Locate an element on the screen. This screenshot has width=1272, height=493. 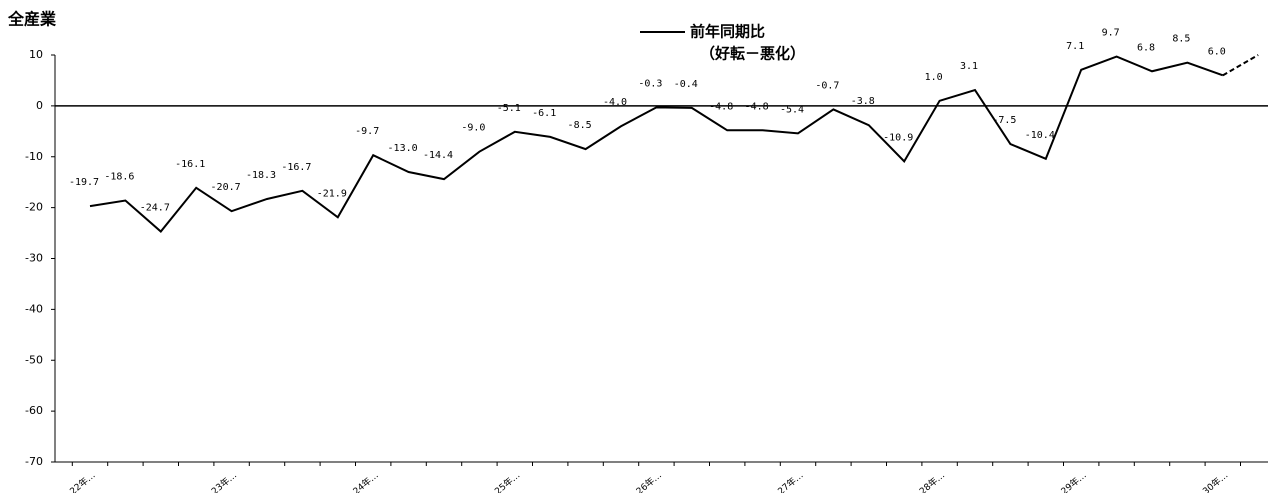
data-label: 9.7 is located at coordinates (1111, 33).